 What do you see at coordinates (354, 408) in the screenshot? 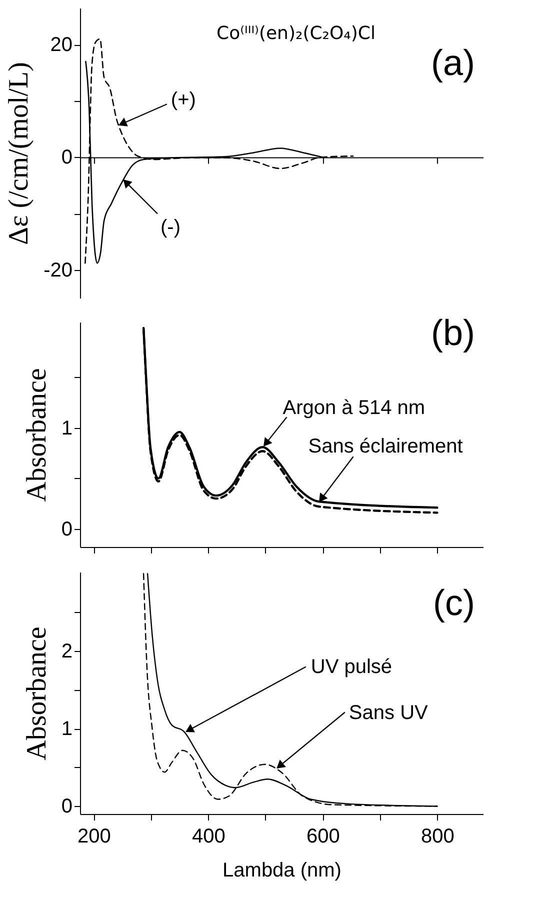
I see `annotation: Argon à 514 nm` at bounding box center [354, 408].